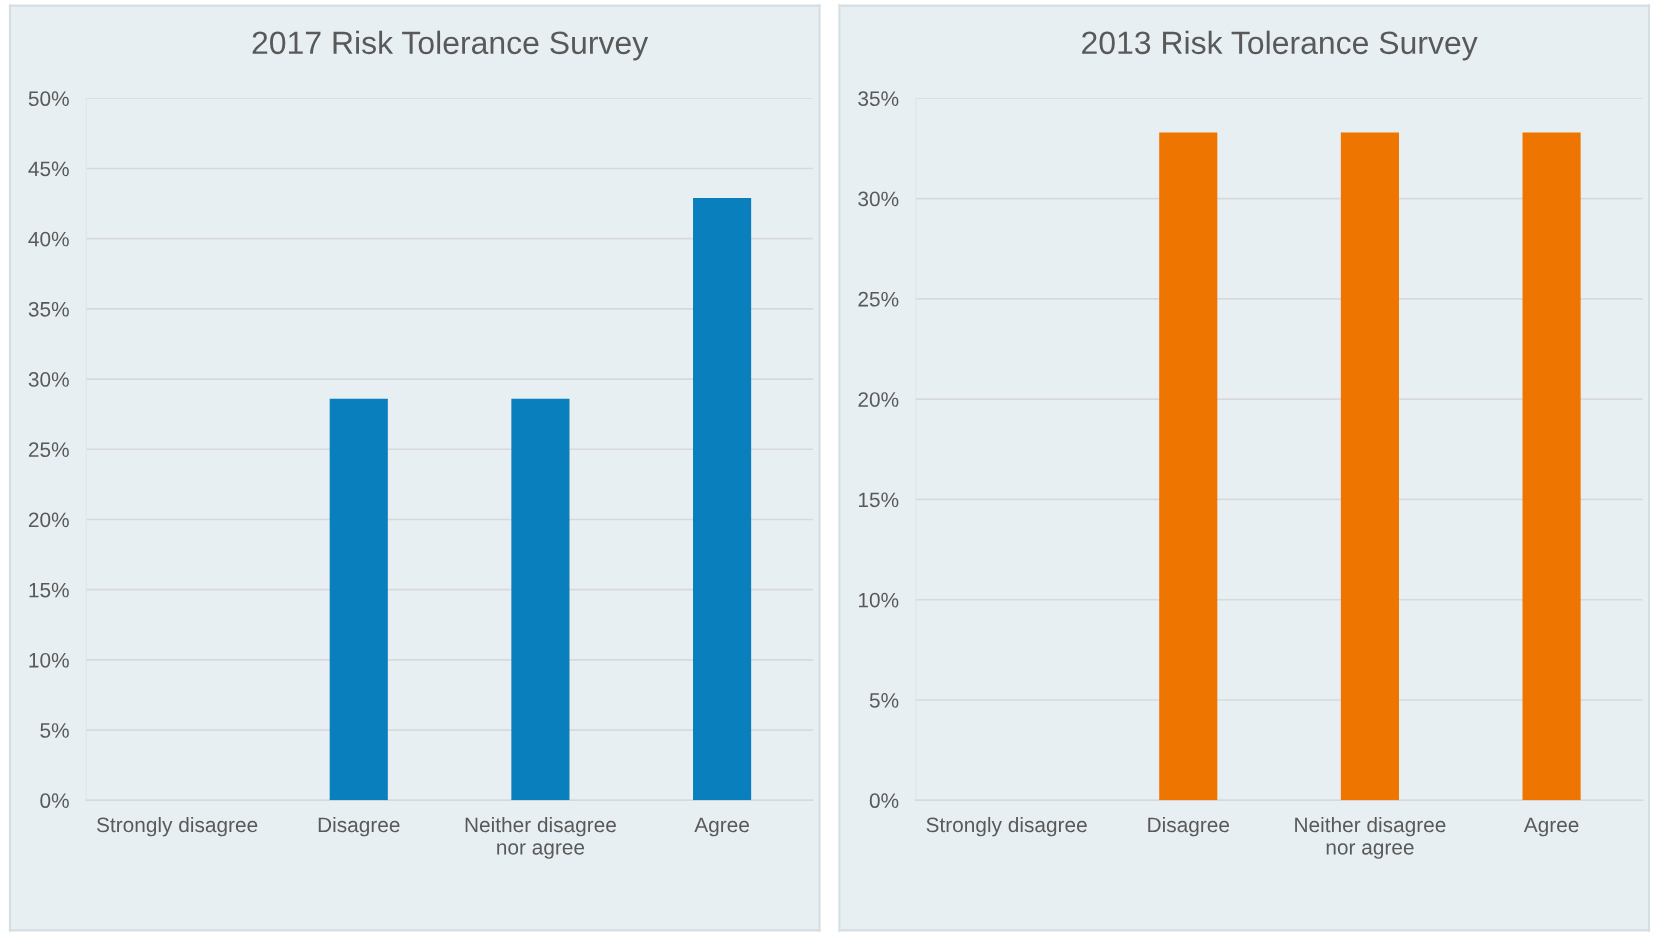  What do you see at coordinates (1280, 45) in the screenshot?
I see `chart-title: 2013 Risk Tolerance Survey` at bounding box center [1280, 45].